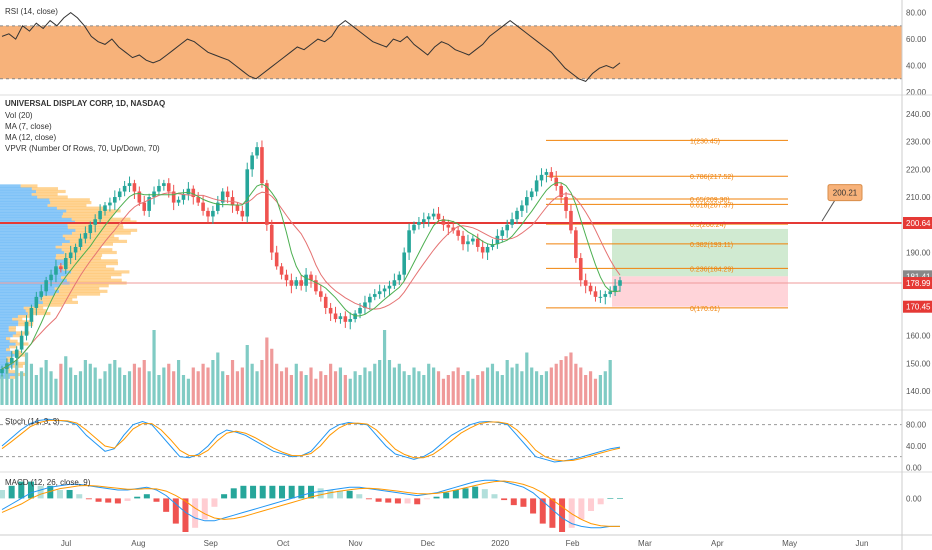  I want to click on price-badge-label: 178.99, so click(918, 283).